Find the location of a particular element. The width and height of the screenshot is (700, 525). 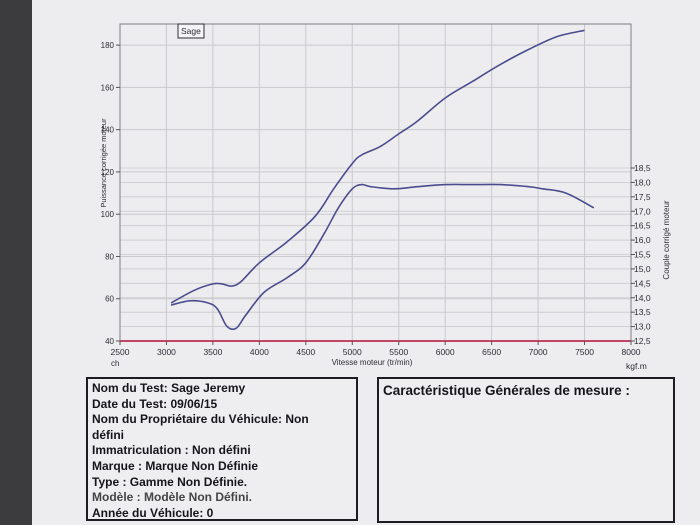

x-tick-label: 3500 is located at coordinates (212, 352).